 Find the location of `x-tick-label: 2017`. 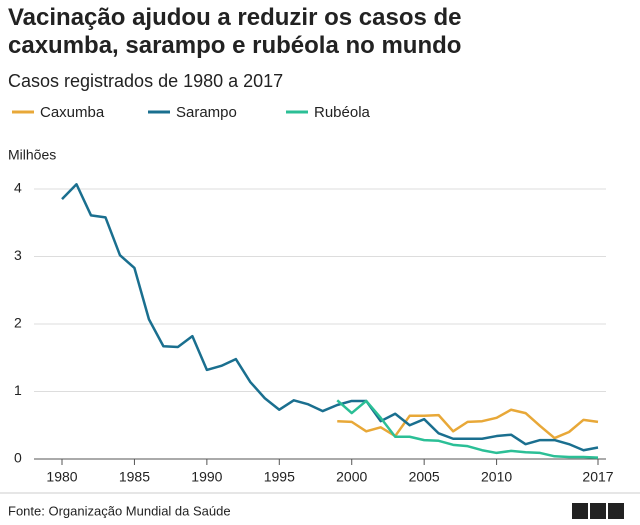

x-tick-label: 2017 is located at coordinates (597, 477).